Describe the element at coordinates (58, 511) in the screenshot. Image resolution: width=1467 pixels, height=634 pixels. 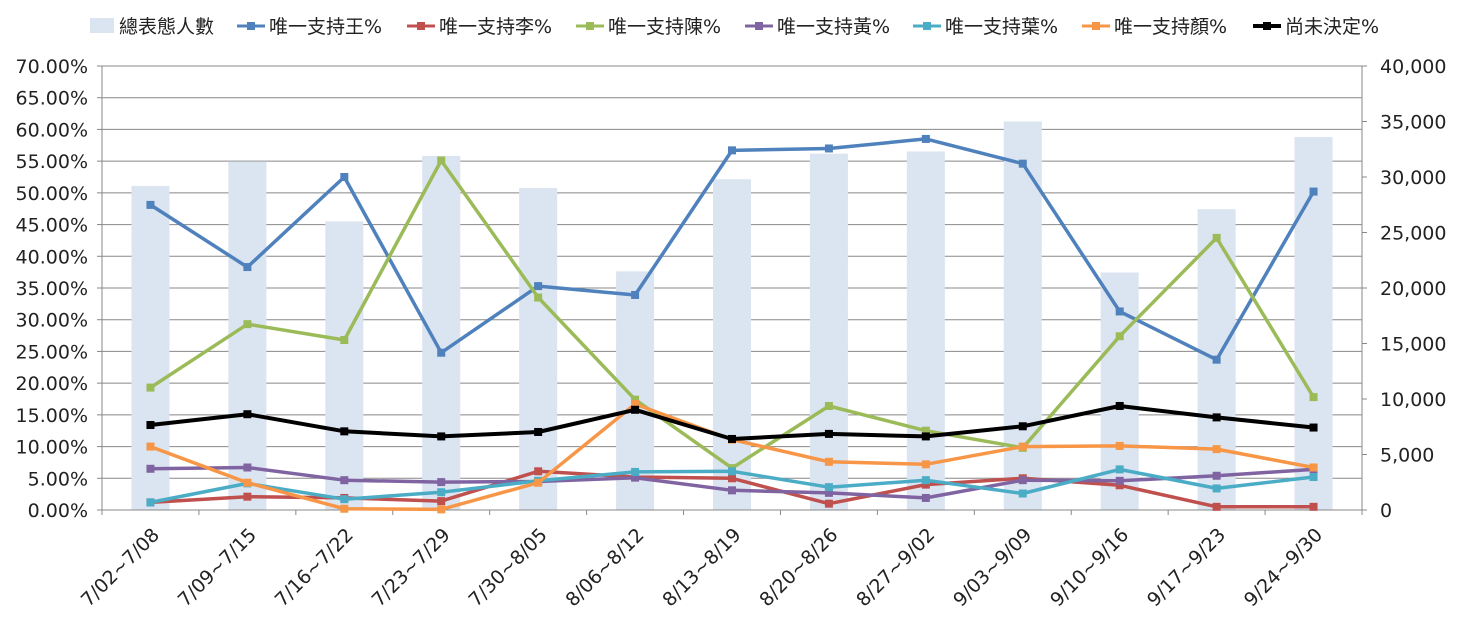
I see `left-tick-label: 0.00%` at that location.